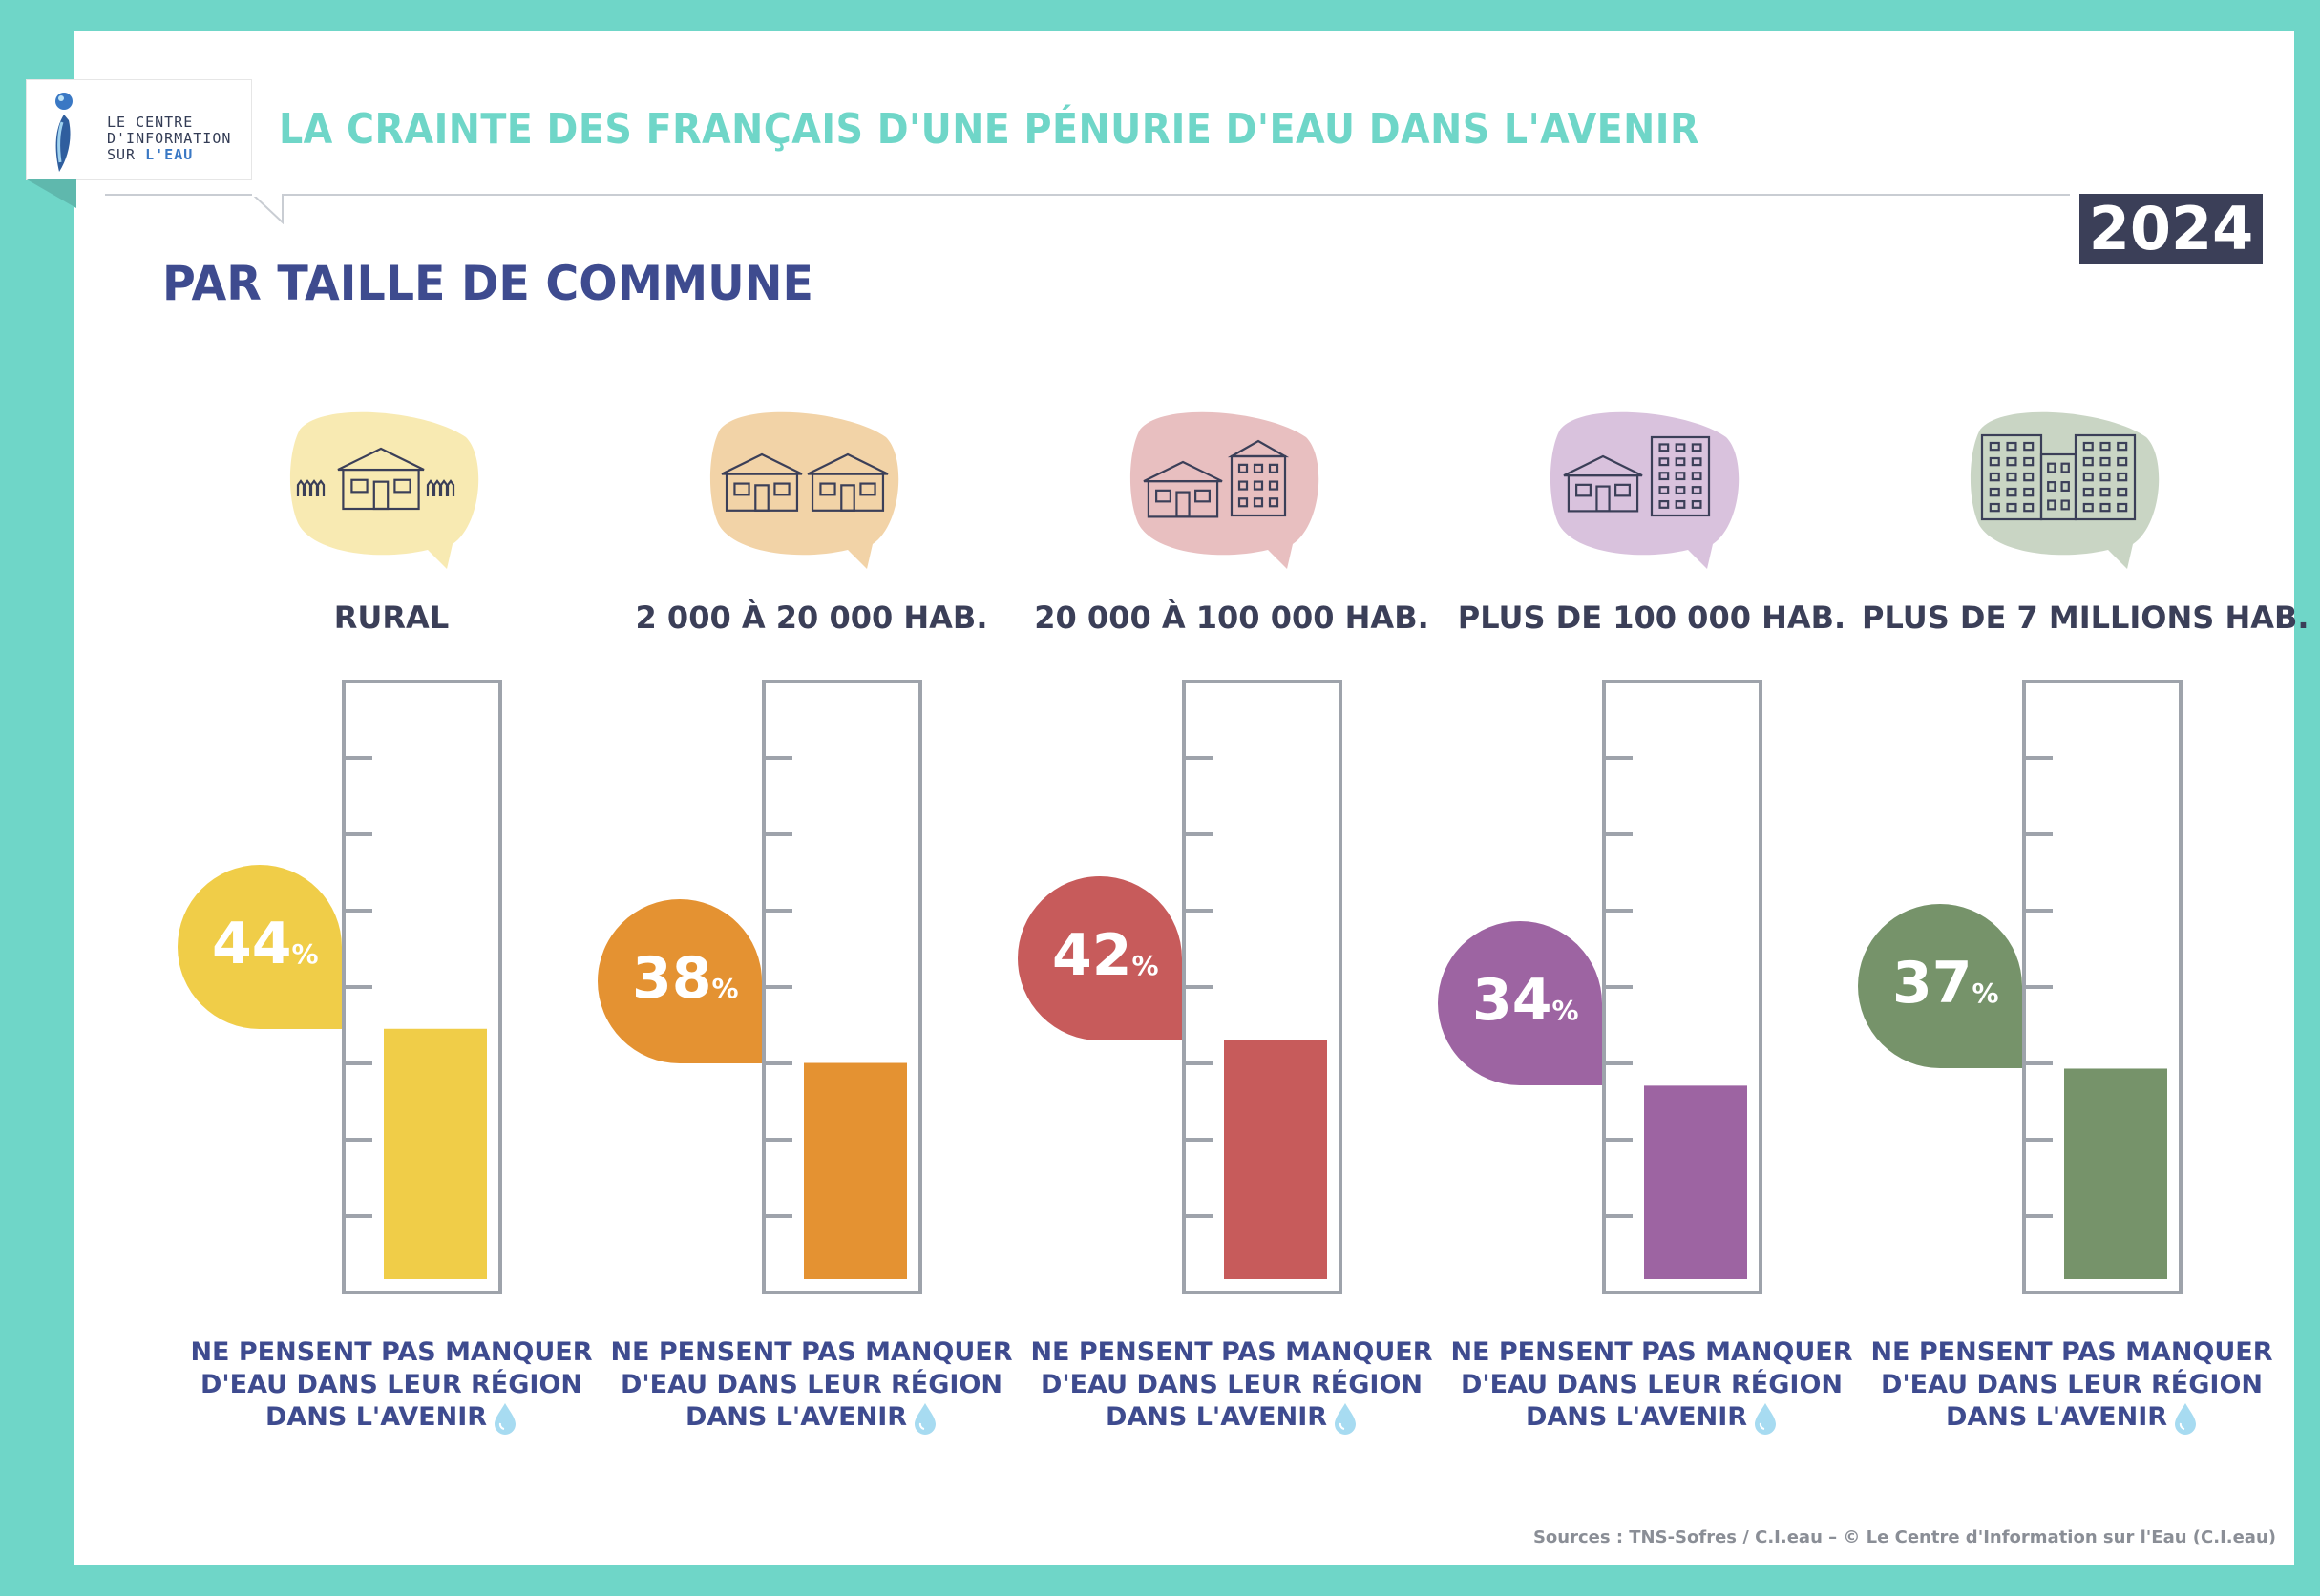  I want to click on value-number: 34, so click(1512, 1001).